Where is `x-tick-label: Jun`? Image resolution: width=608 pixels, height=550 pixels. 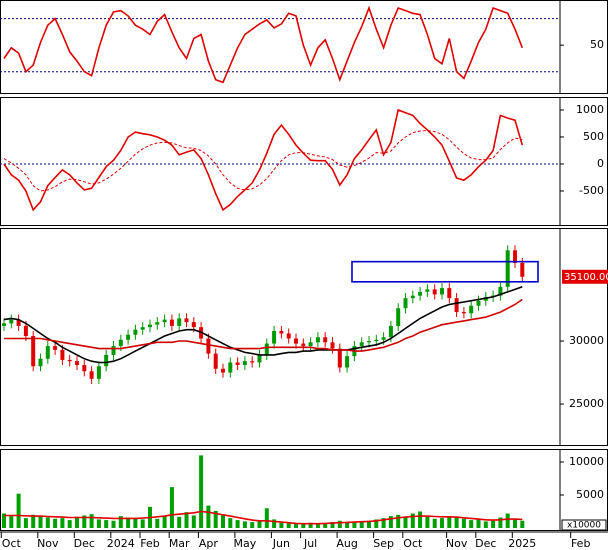
x-tick-label: Jun is located at coordinates (281, 543).